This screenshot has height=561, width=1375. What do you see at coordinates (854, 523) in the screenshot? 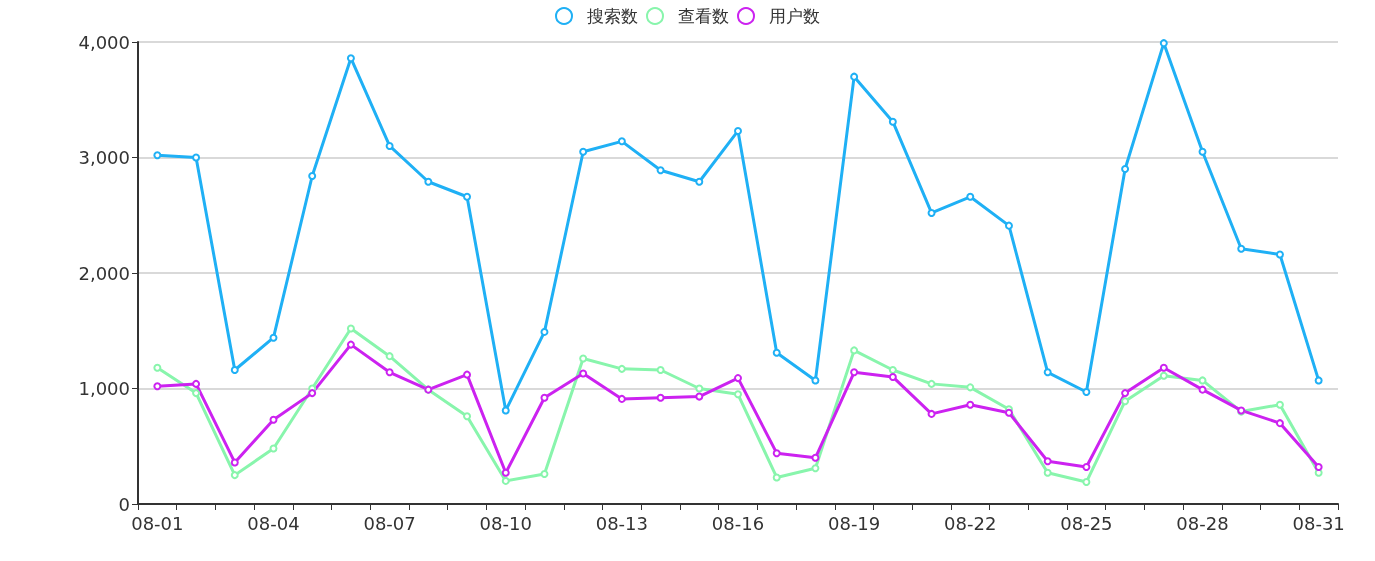
I see `x-tick-label: 08-19` at bounding box center [854, 523].